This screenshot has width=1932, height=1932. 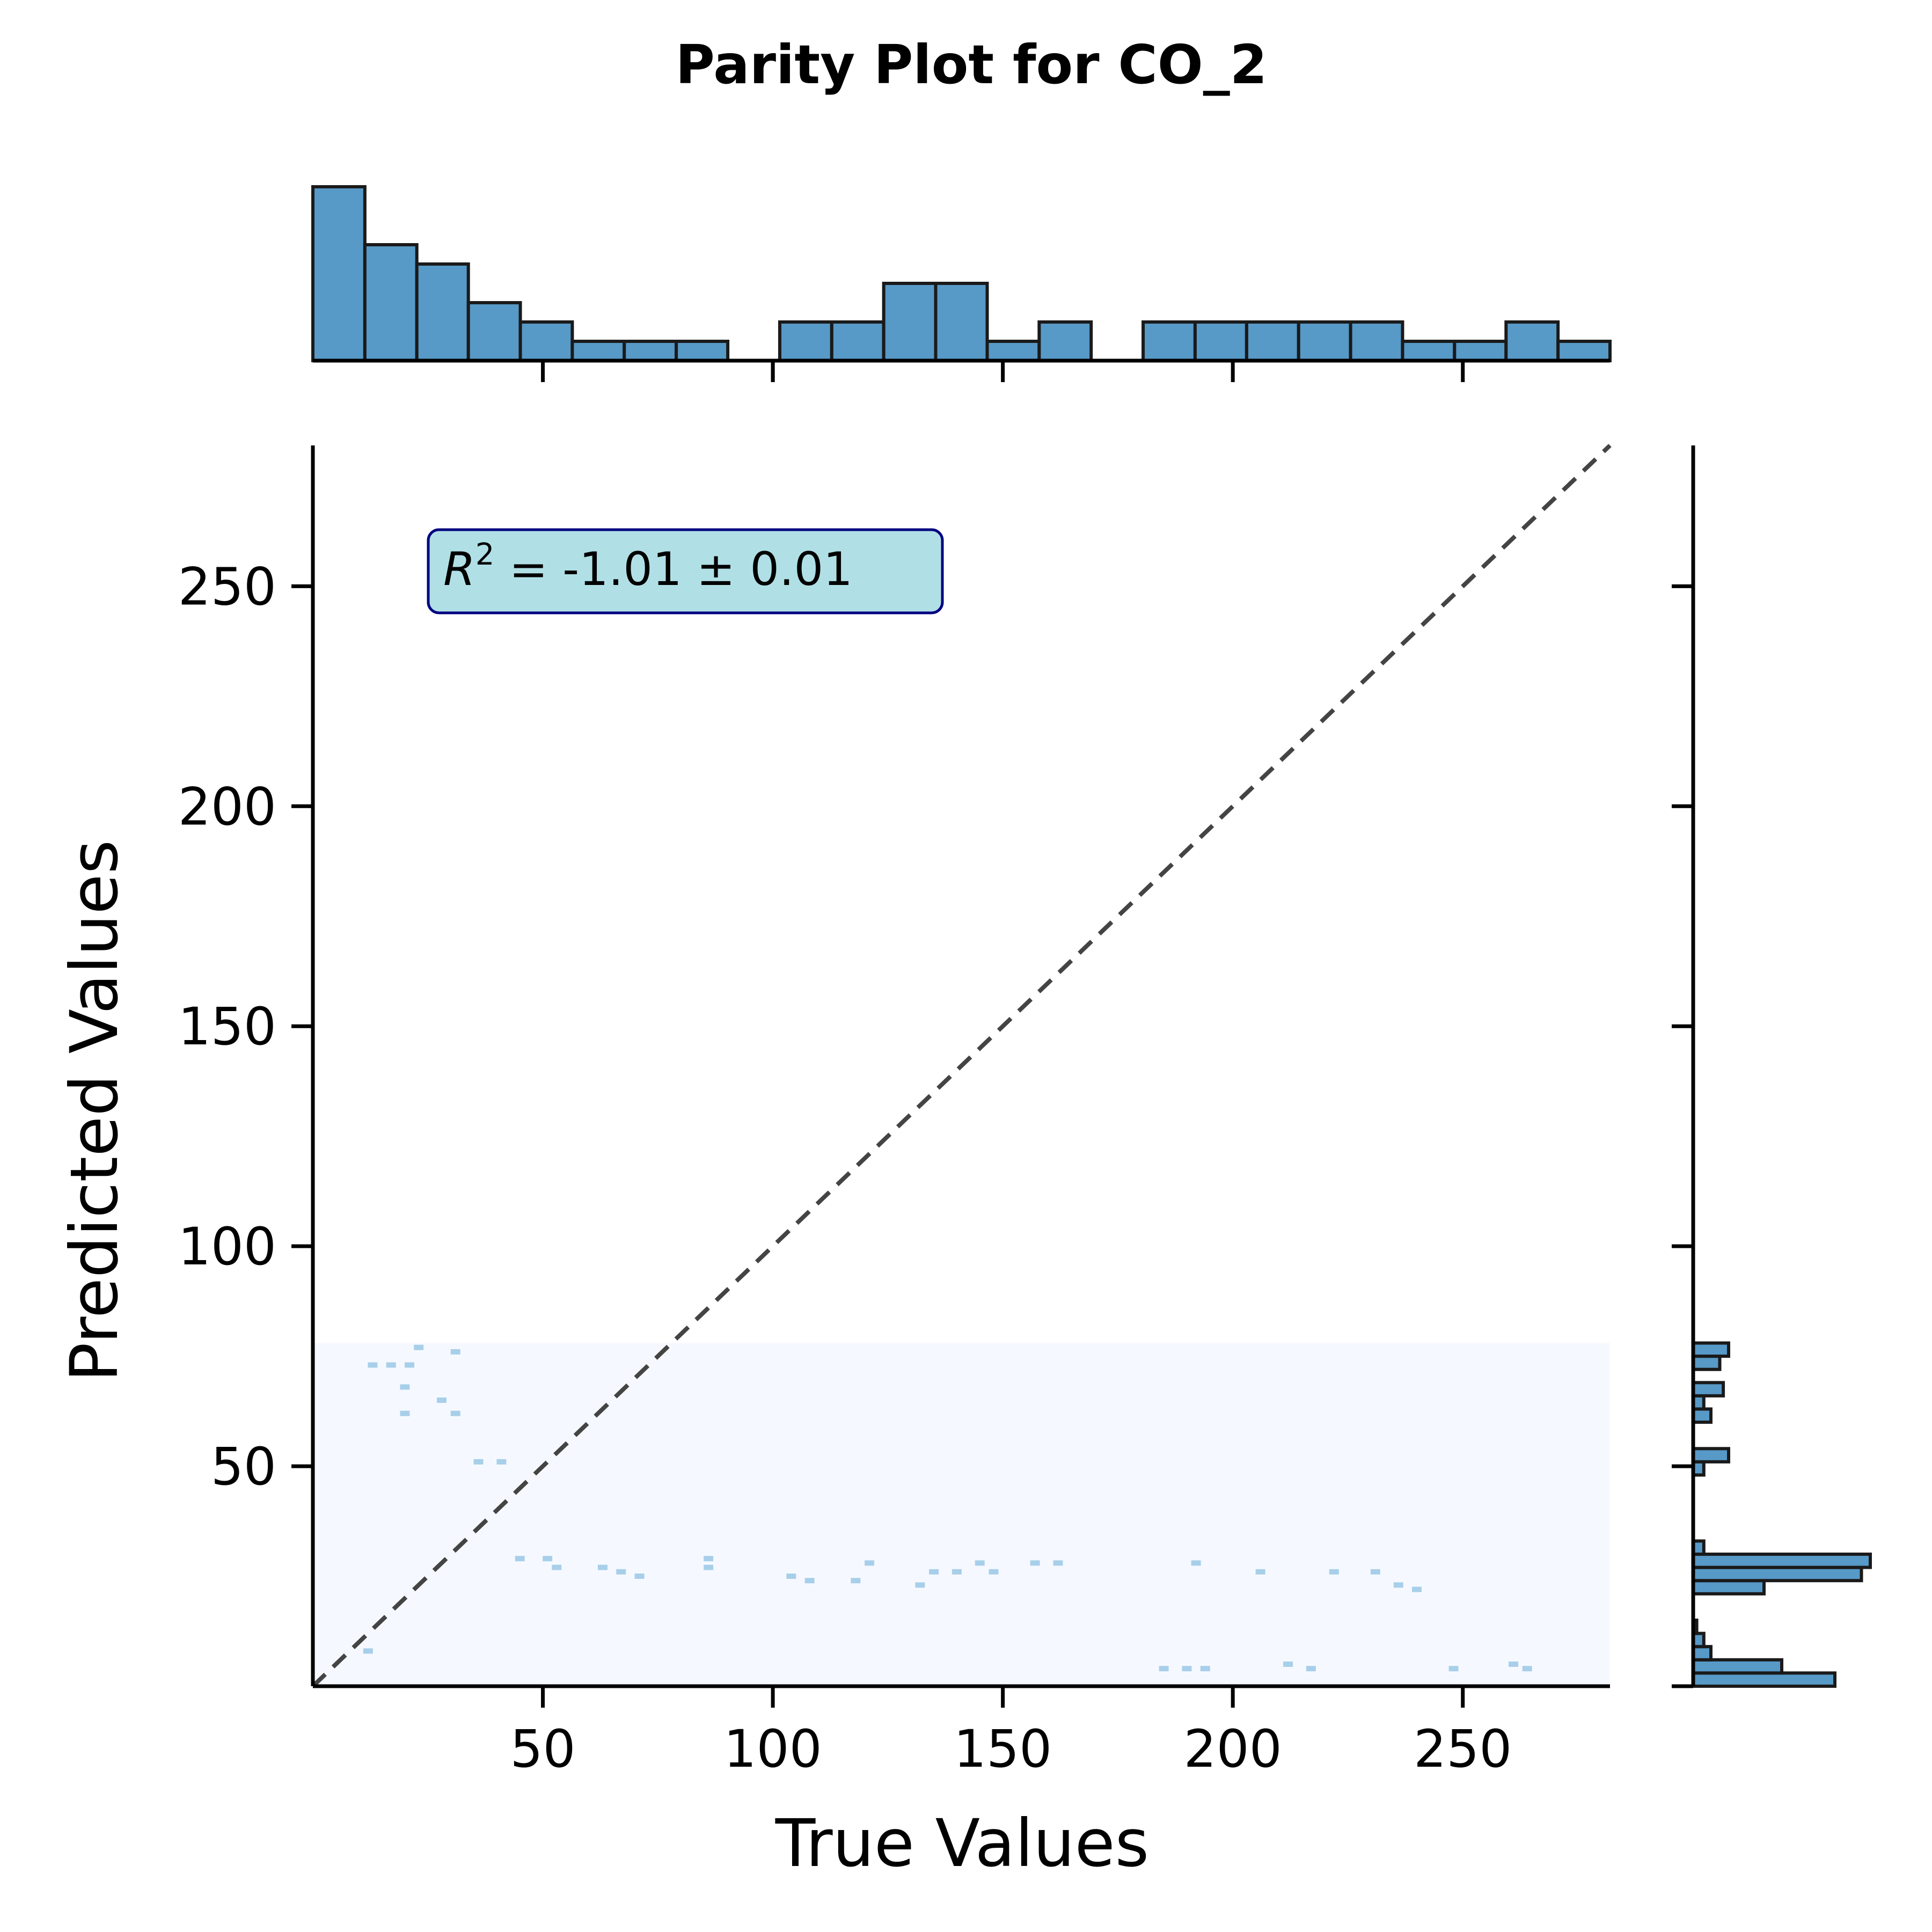 I want to click on x-marginal-histogram, so click(x=961, y=273).